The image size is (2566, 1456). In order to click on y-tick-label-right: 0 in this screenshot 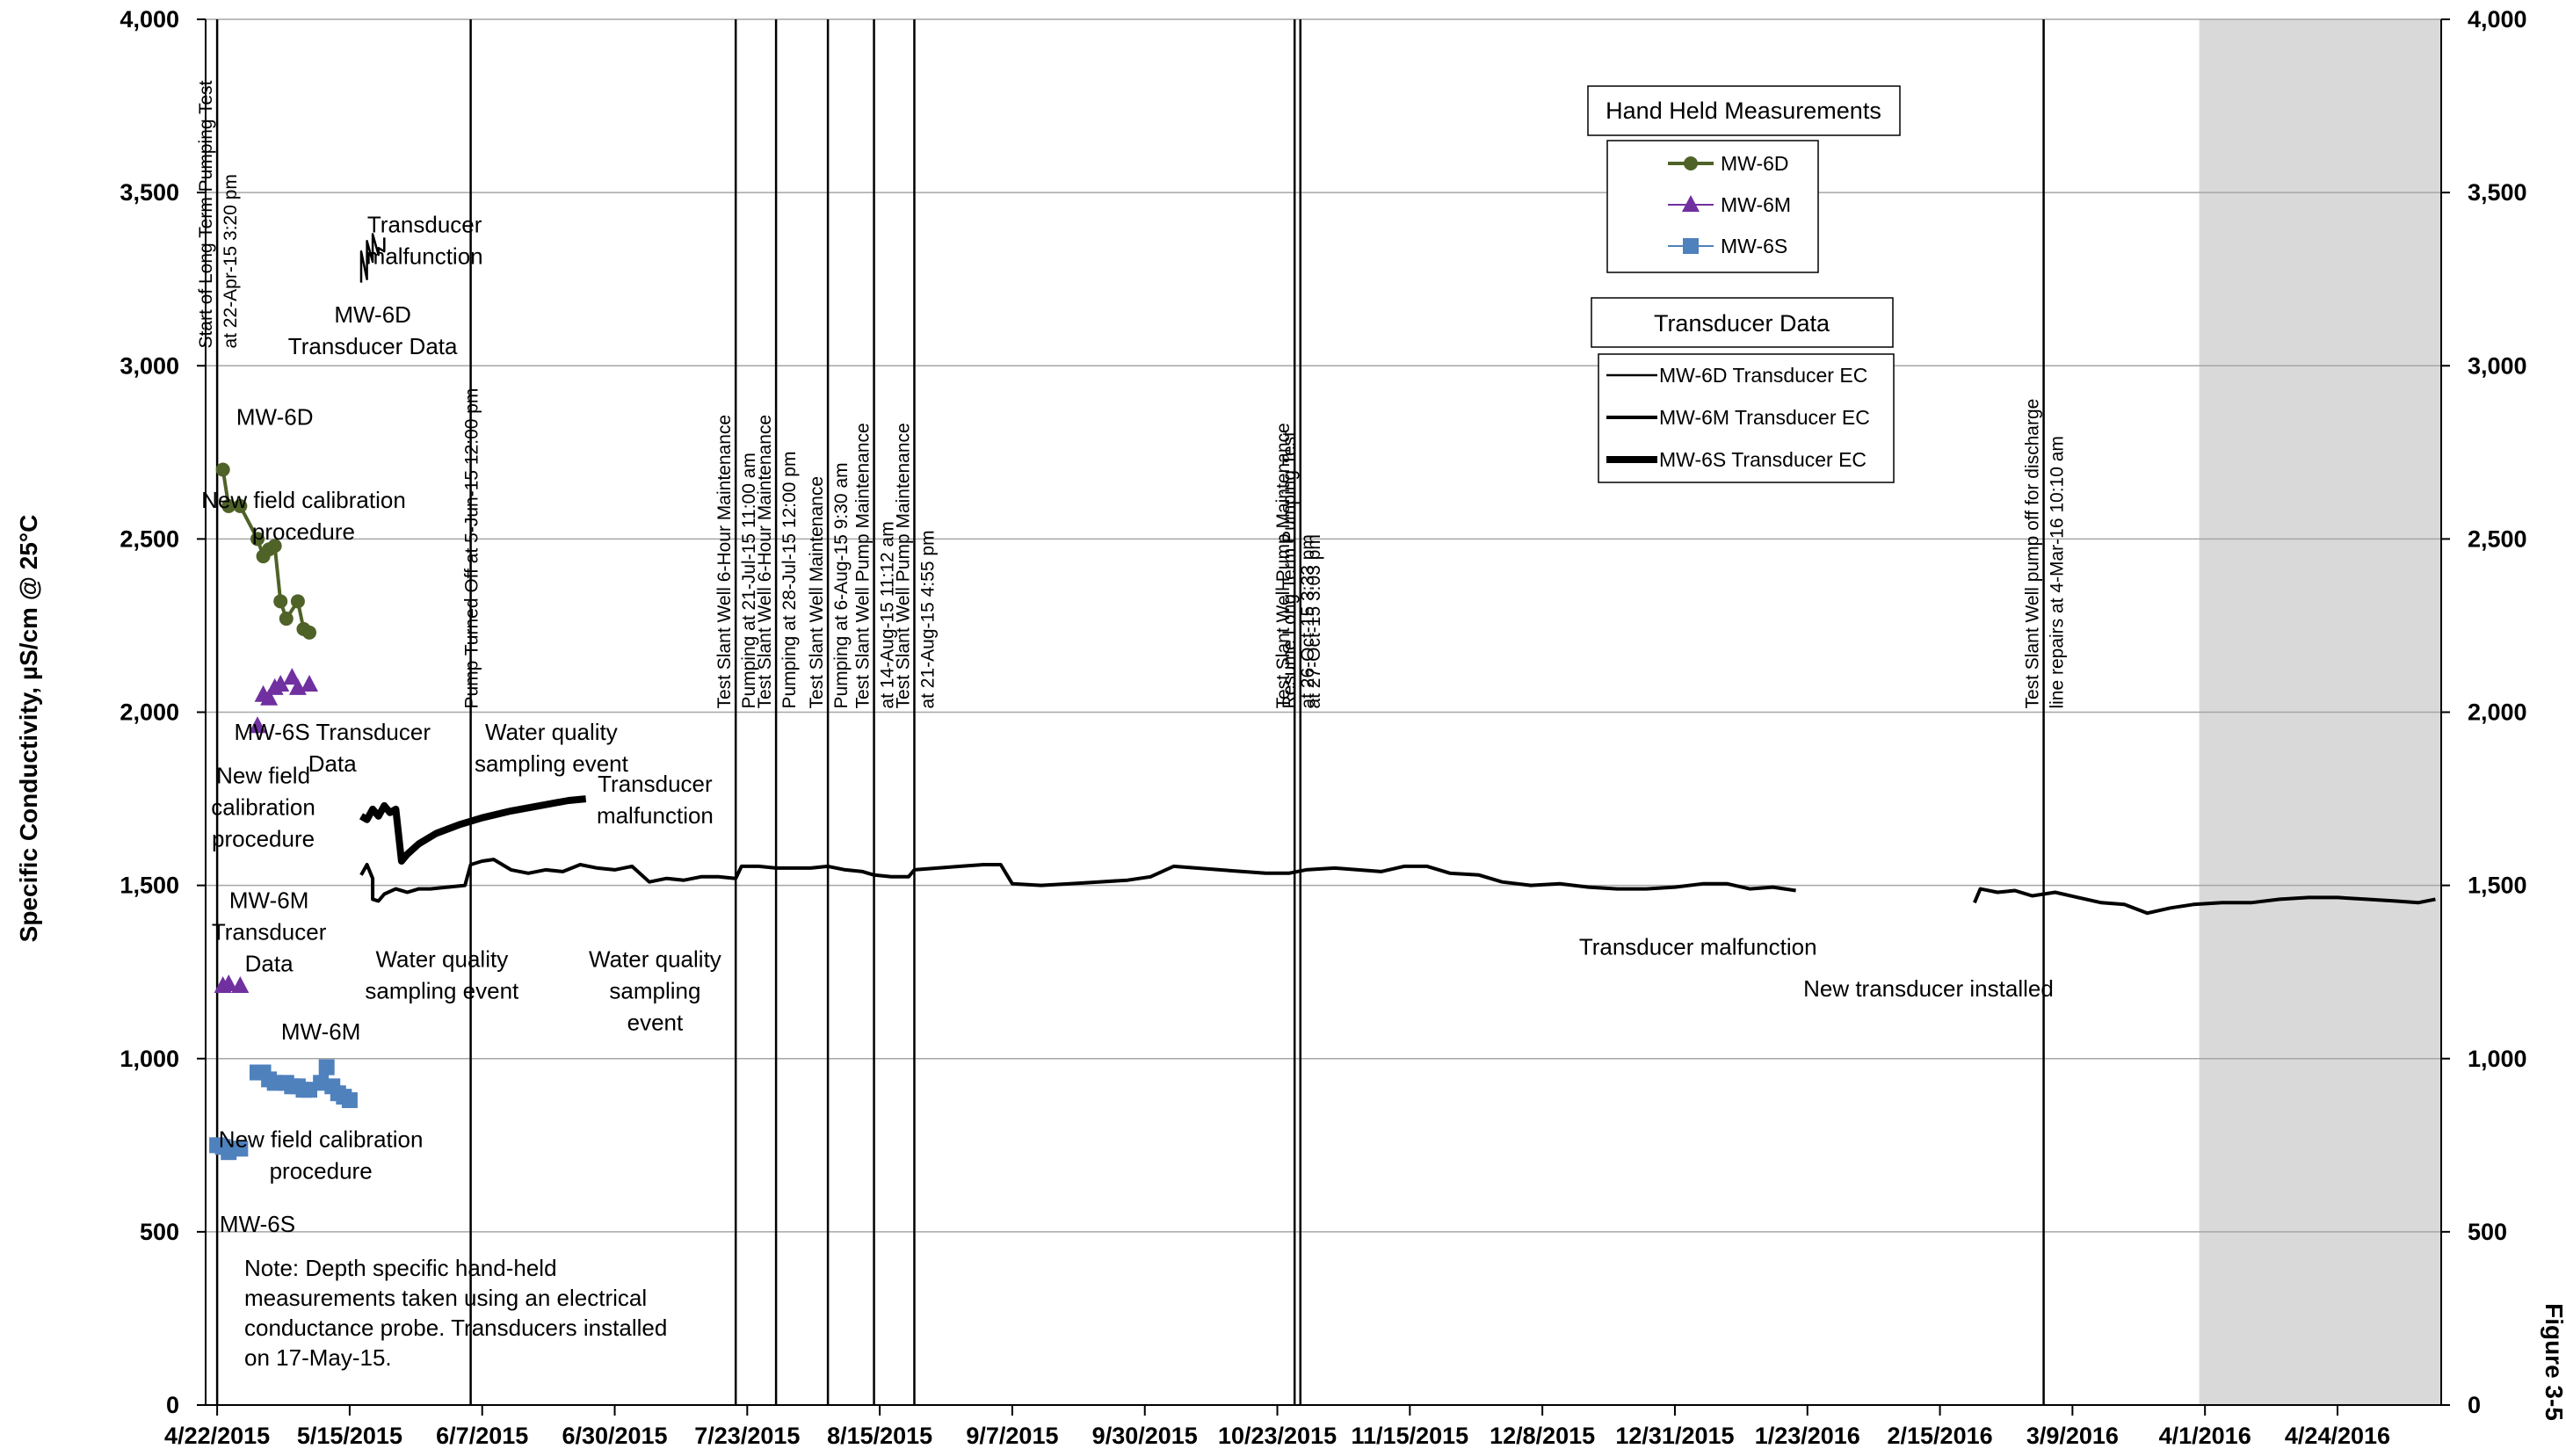, I will do `click(2474, 1405)`.